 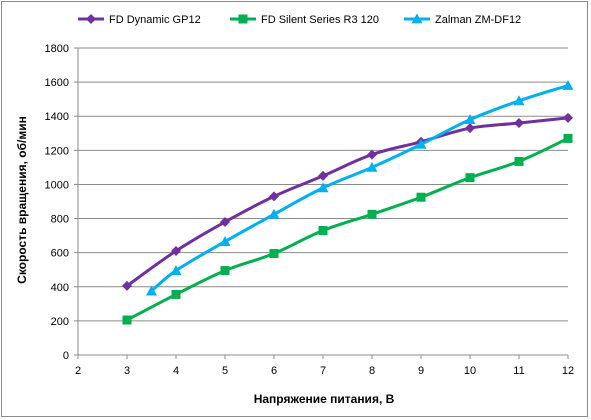 What do you see at coordinates (518, 371) in the screenshot?
I see `x-tick-label: 11` at bounding box center [518, 371].